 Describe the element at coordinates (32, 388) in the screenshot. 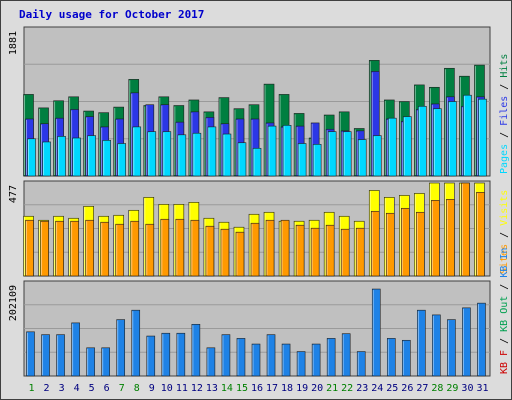

I see `x-tick-label: 1` at that location.